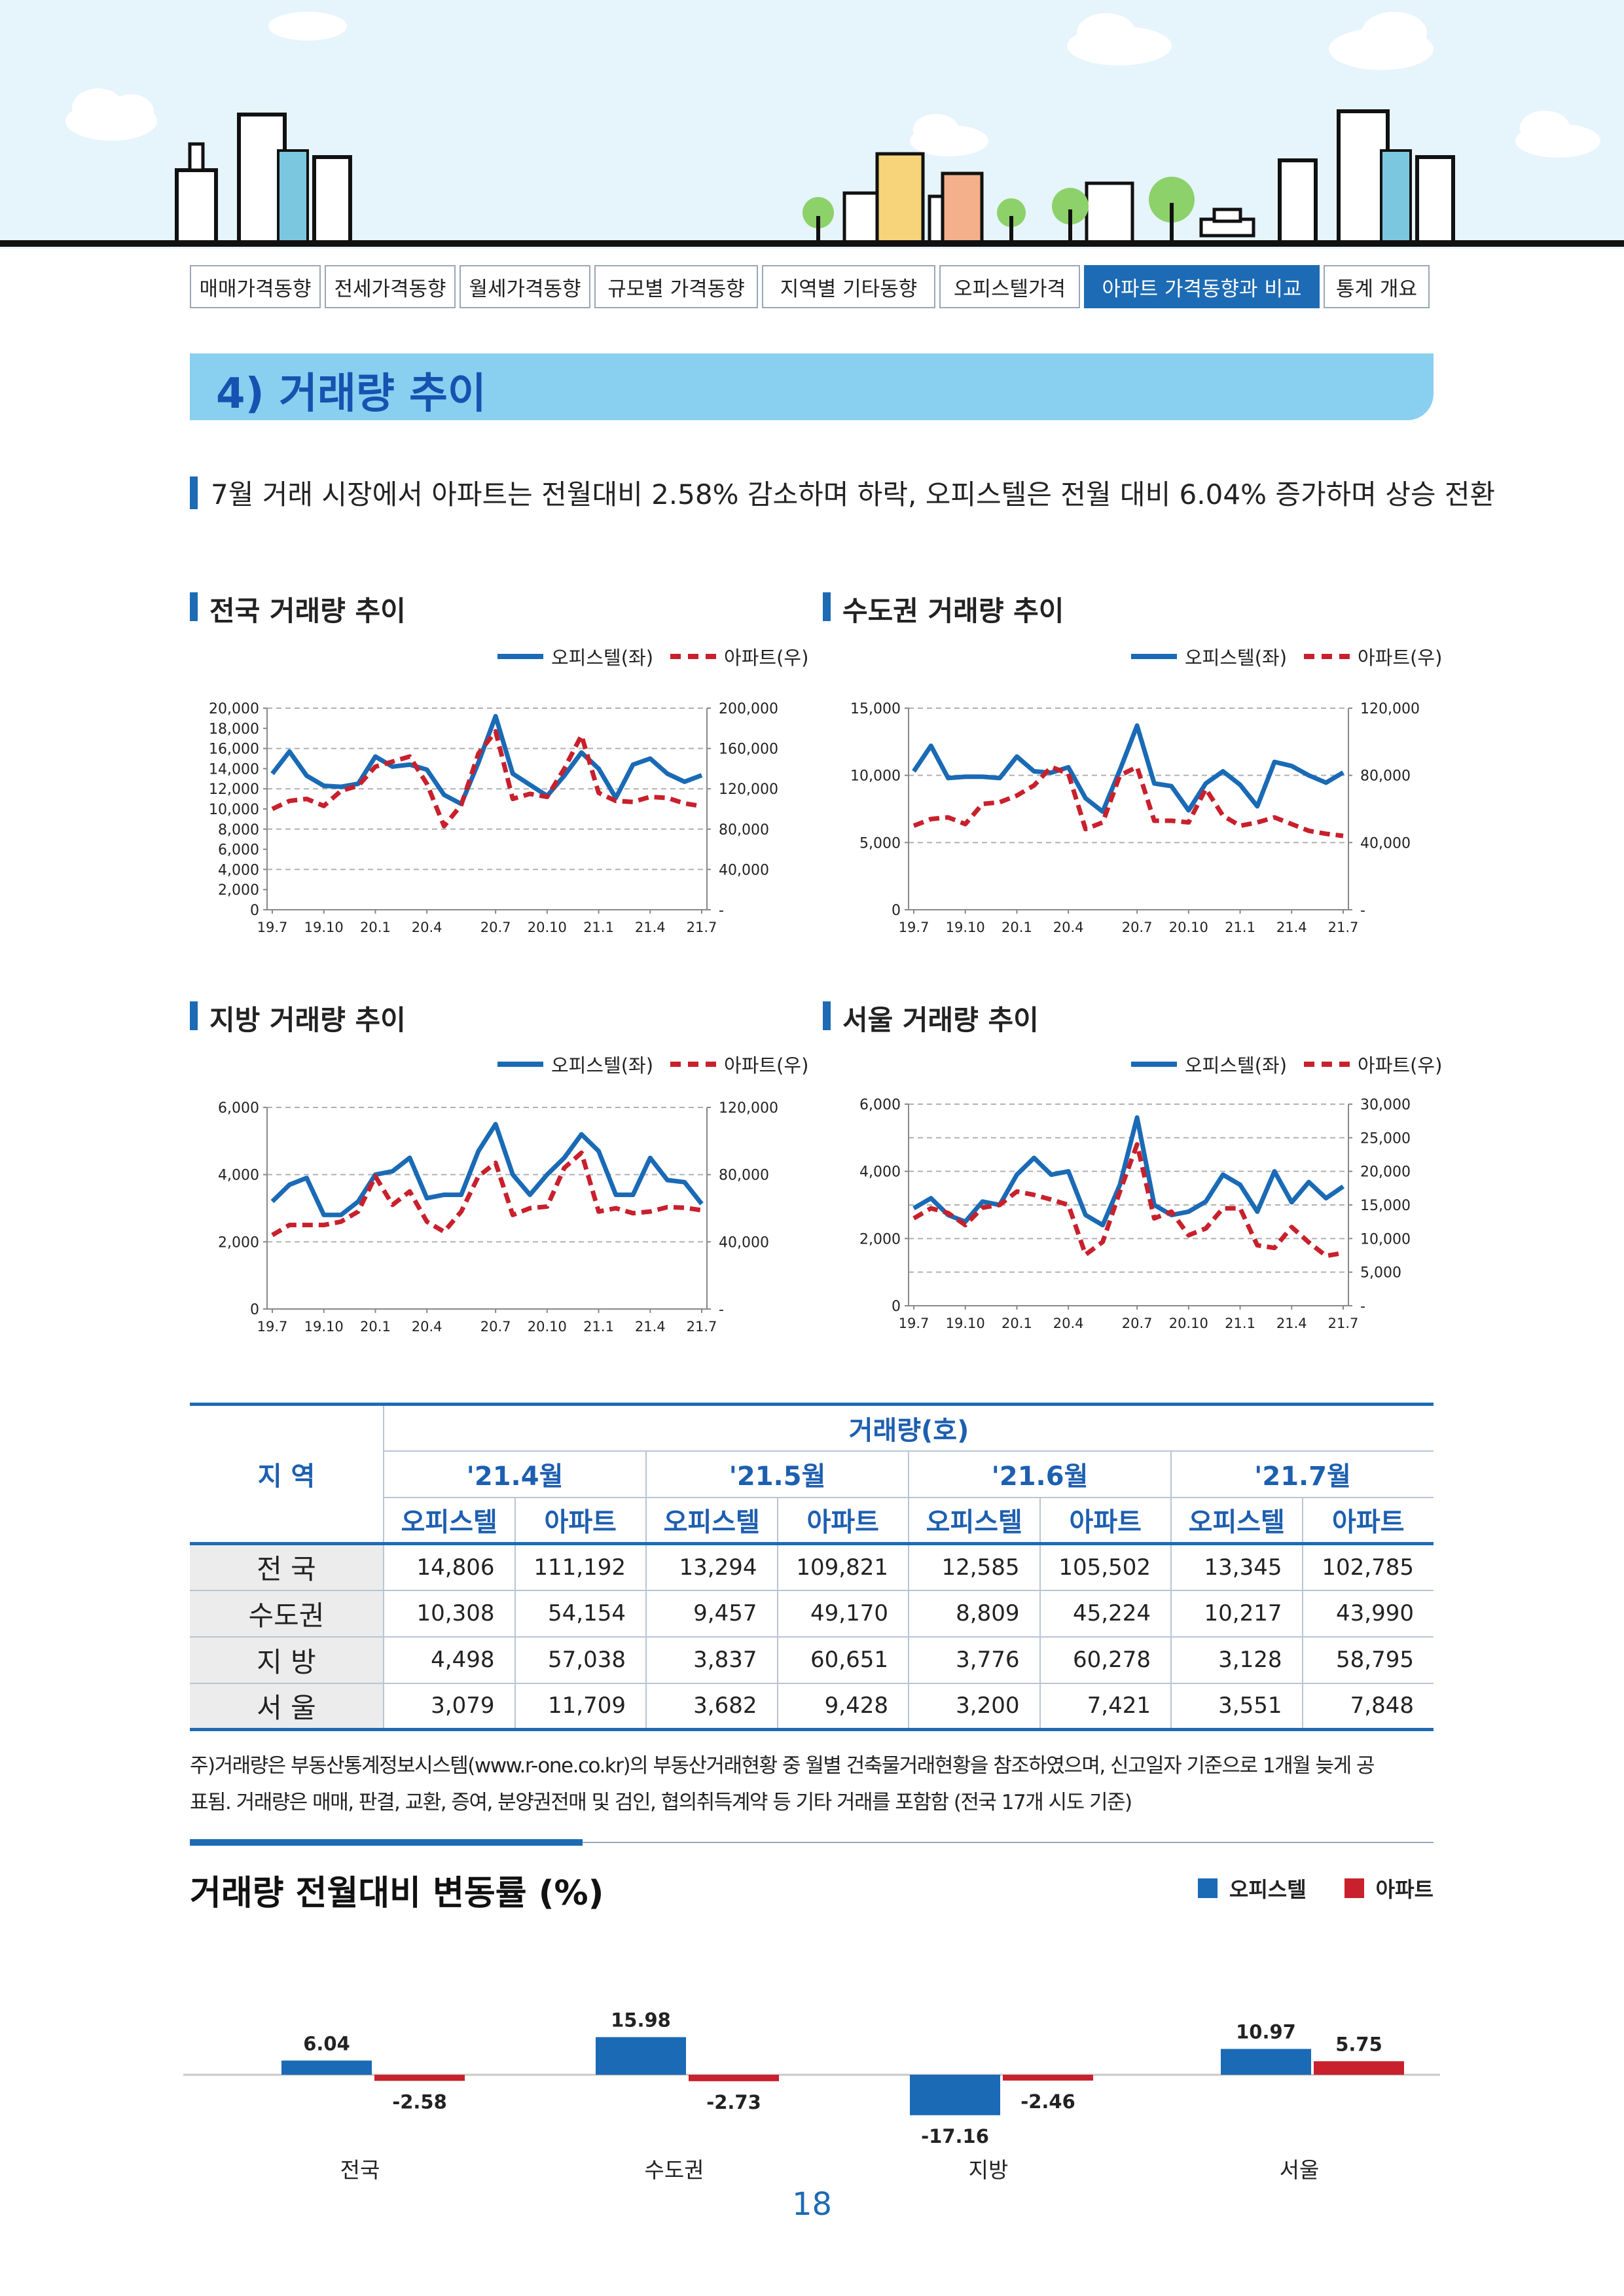 Image resolution: width=1624 pixels, height=2296 pixels. I want to click on y-right-tick-label: 15,000, so click(1385, 1206).